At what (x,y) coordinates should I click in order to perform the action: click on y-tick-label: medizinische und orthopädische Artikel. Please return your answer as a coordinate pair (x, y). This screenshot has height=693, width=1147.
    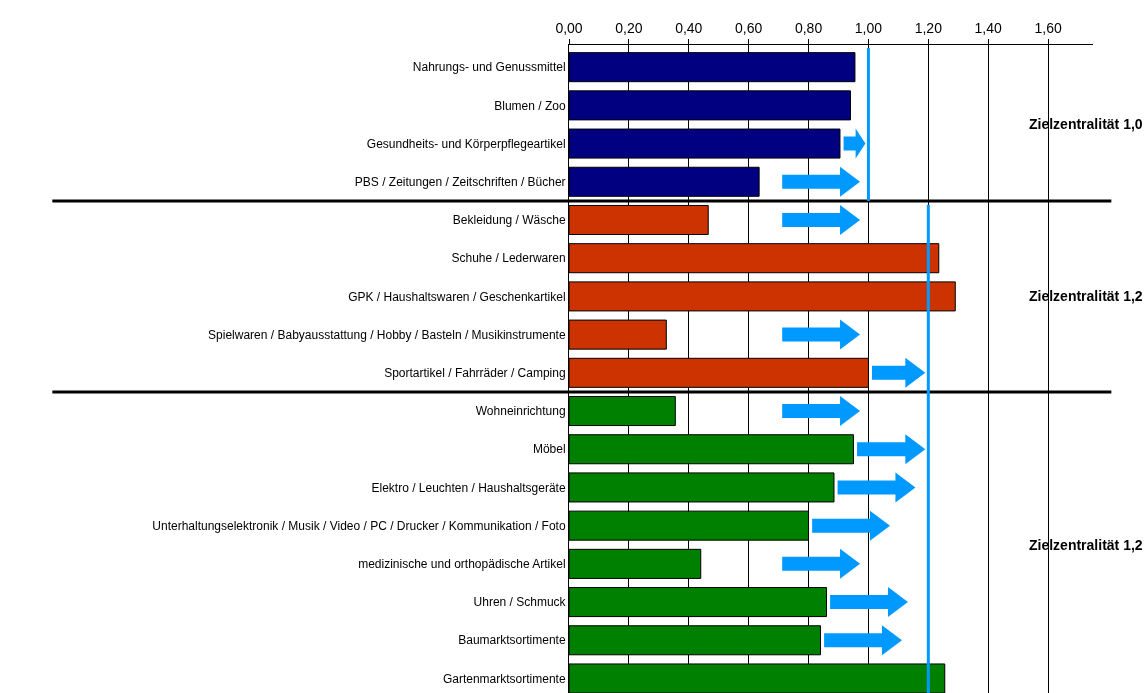
    Looking at the image, I should click on (462, 564).